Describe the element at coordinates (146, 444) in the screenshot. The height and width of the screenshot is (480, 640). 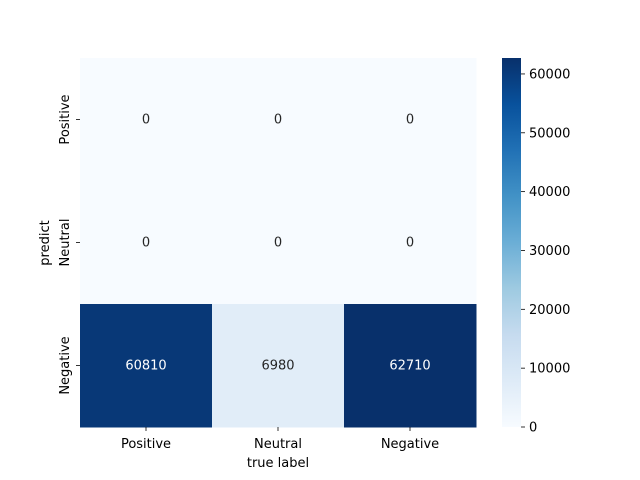
I see `x-tick-label: Positive` at that location.